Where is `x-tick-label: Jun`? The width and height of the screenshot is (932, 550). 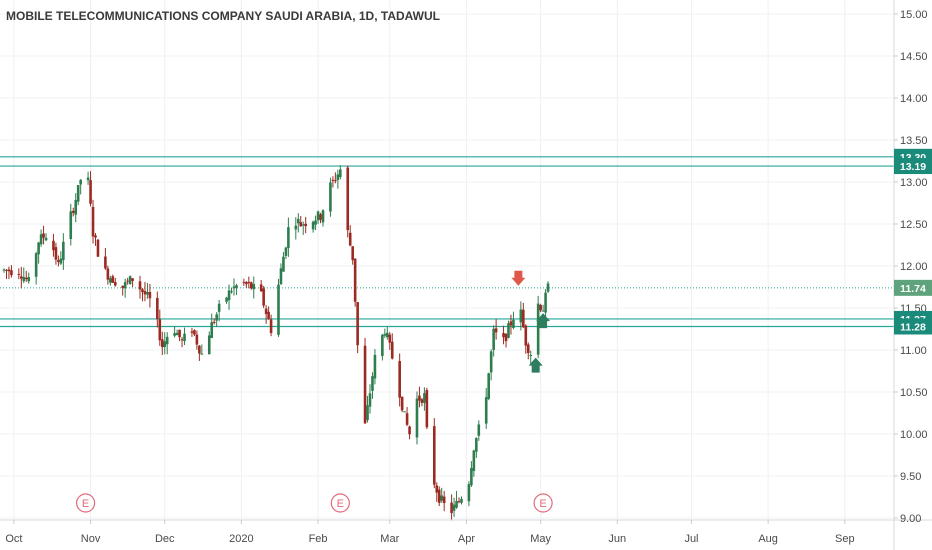
x-tick-label: Jun is located at coordinates (617, 539).